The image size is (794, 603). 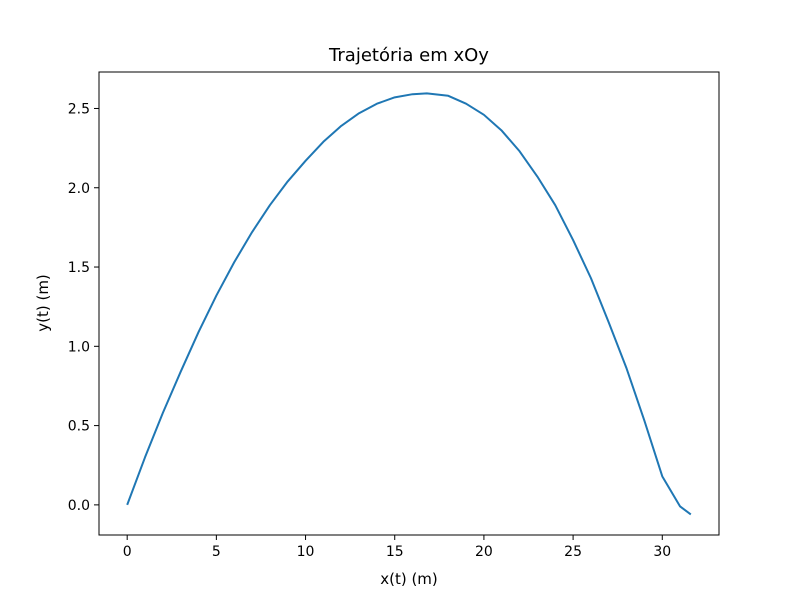 I want to click on y-tick-label: 2.5, so click(x=79, y=109).